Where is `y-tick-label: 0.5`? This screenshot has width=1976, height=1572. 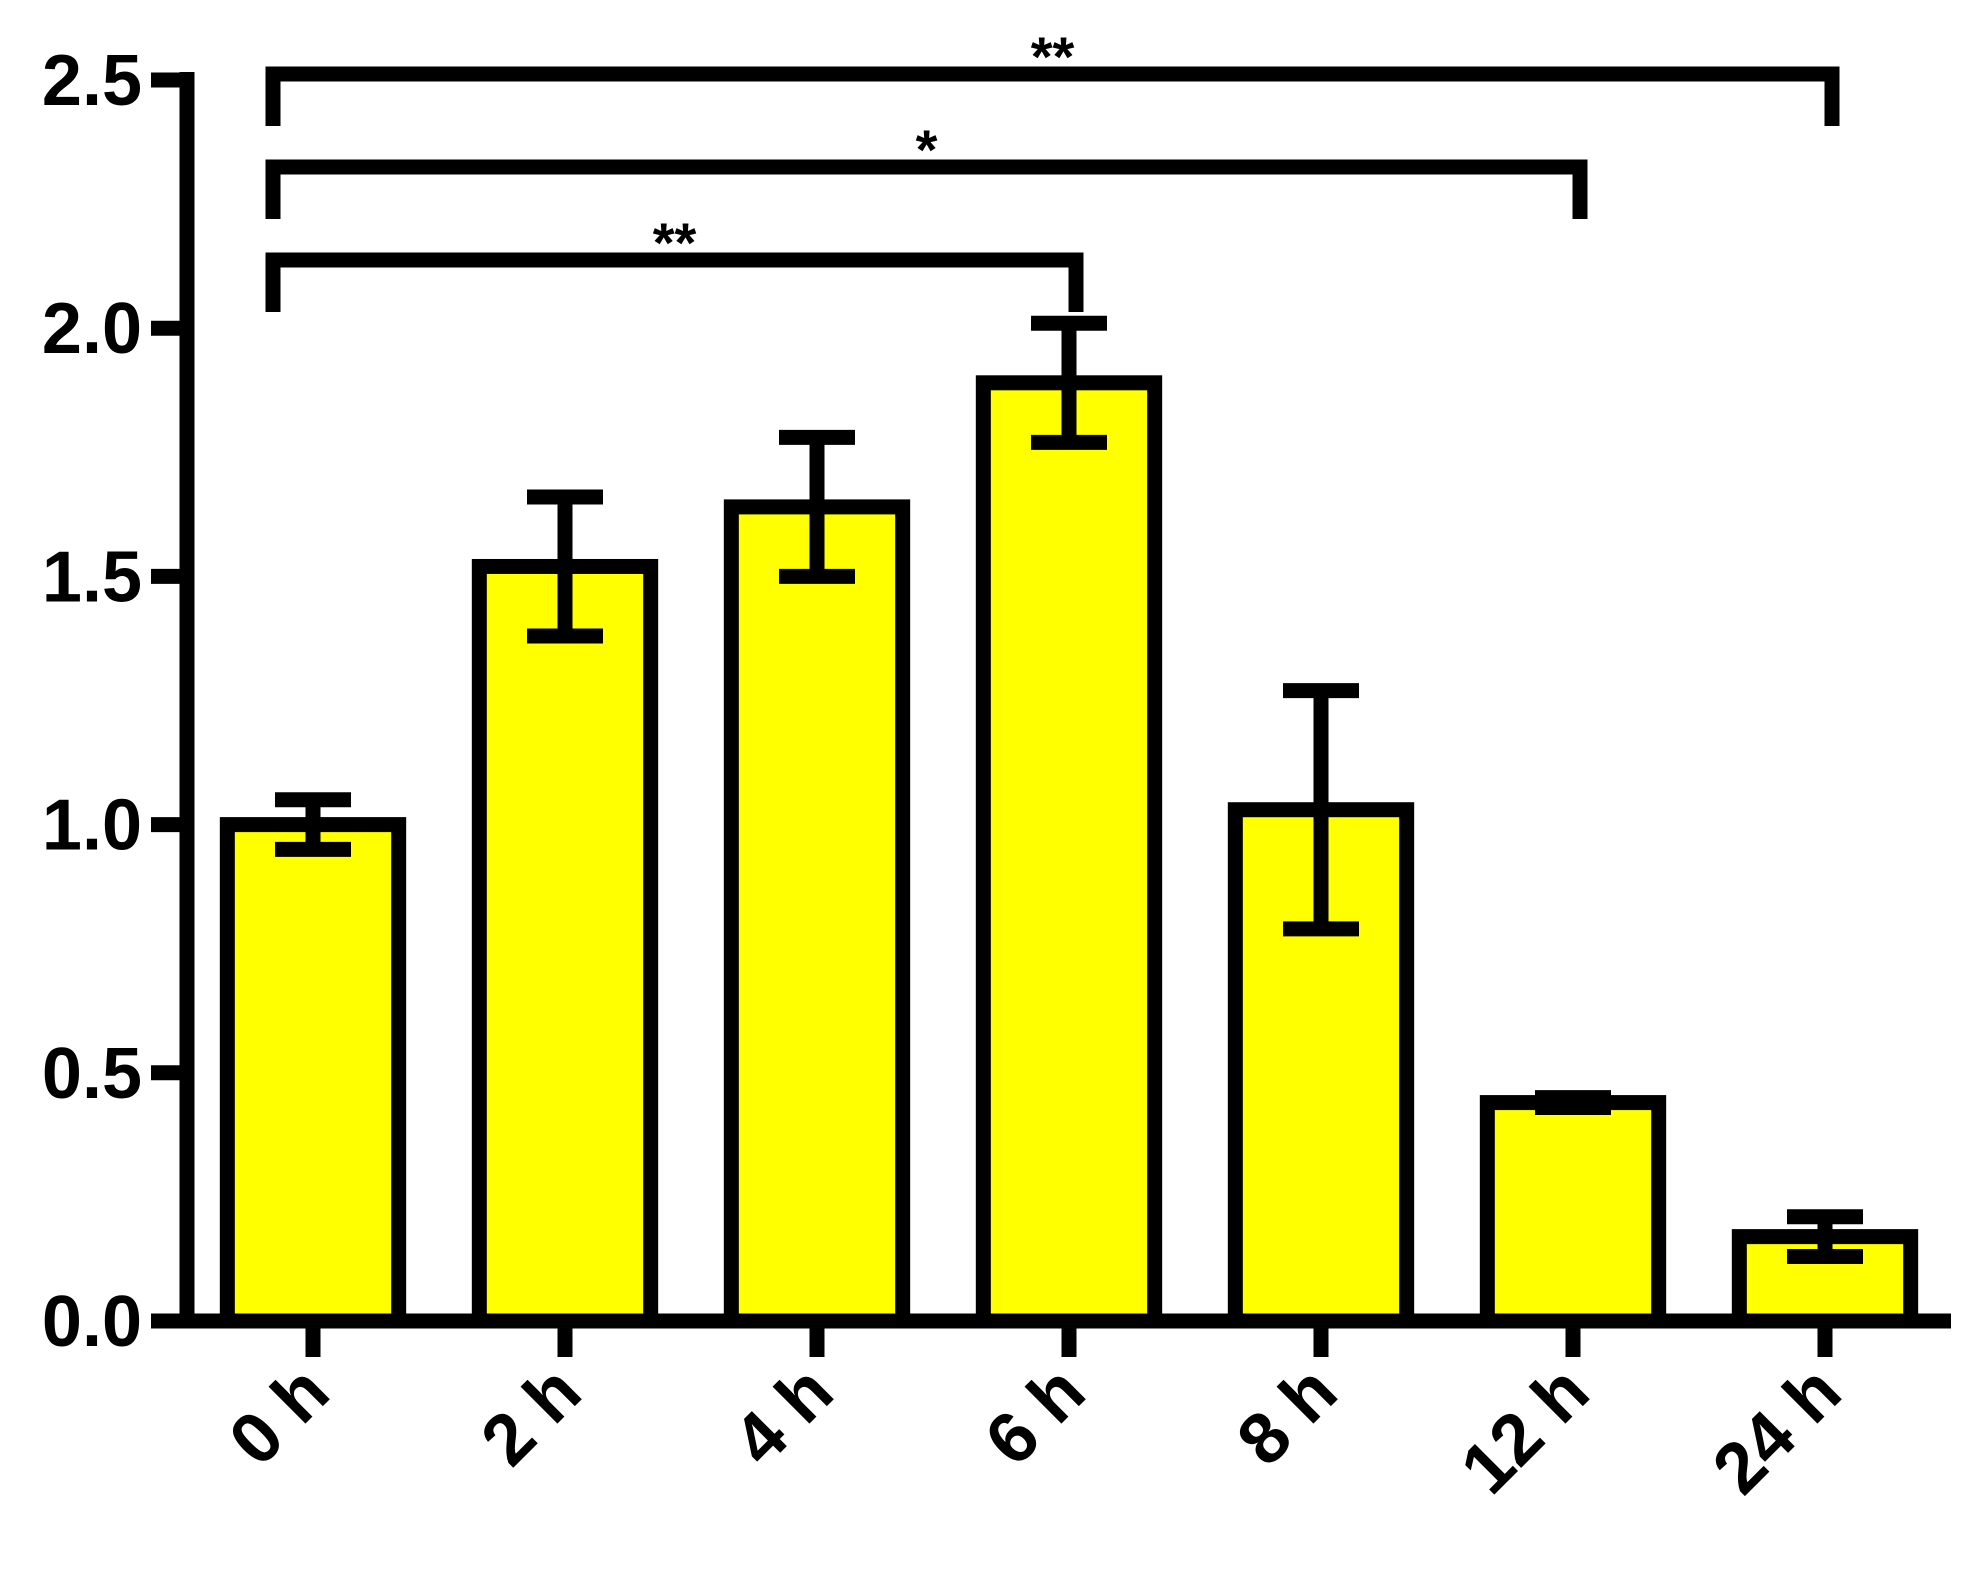
y-tick-label: 0.5 is located at coordinates (92, 1074).